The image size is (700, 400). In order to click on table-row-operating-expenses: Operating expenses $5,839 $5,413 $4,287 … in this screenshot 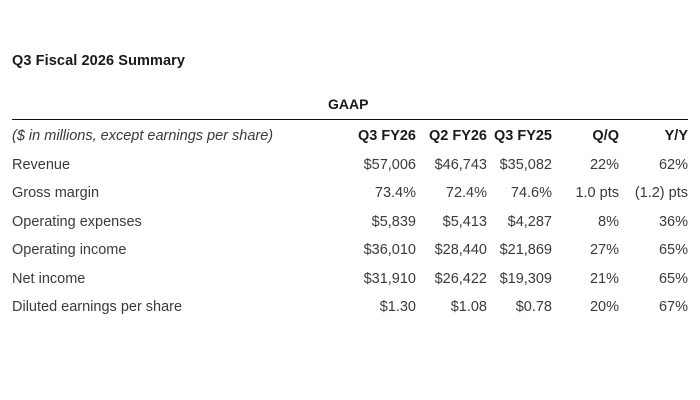, I will do `click(350, 222)`.